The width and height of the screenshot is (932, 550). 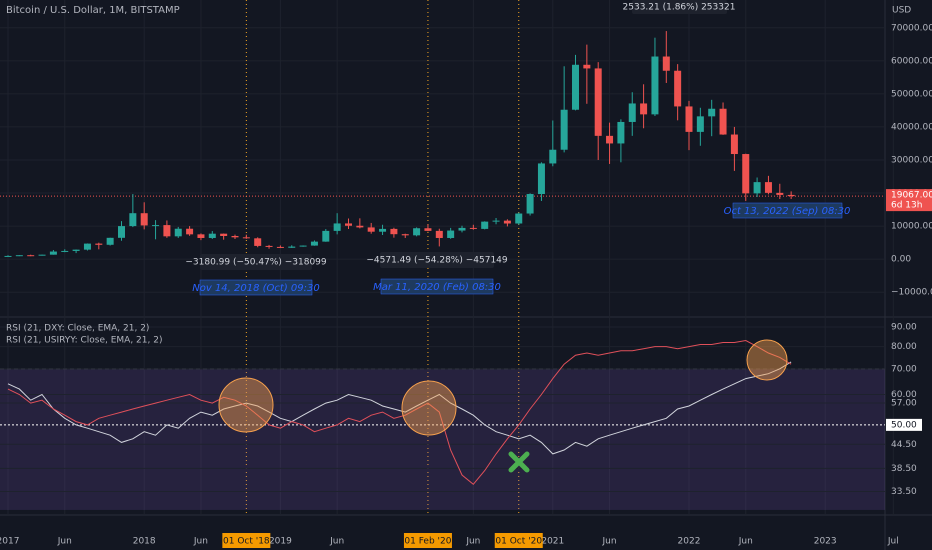 What do you see at coordinates (904, 395) in the screenshot?
I see `y-tick-label: 60.00` at bounding box center [904, 395].